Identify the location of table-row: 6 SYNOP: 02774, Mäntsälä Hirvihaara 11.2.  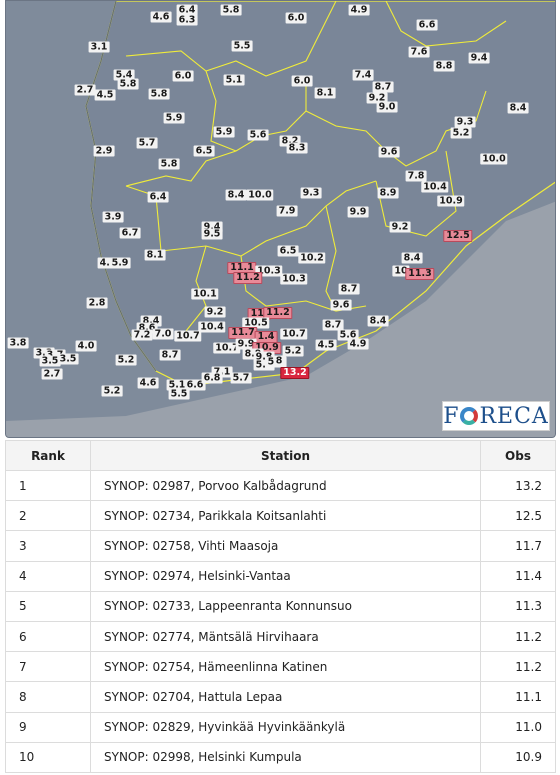
(280, 636).